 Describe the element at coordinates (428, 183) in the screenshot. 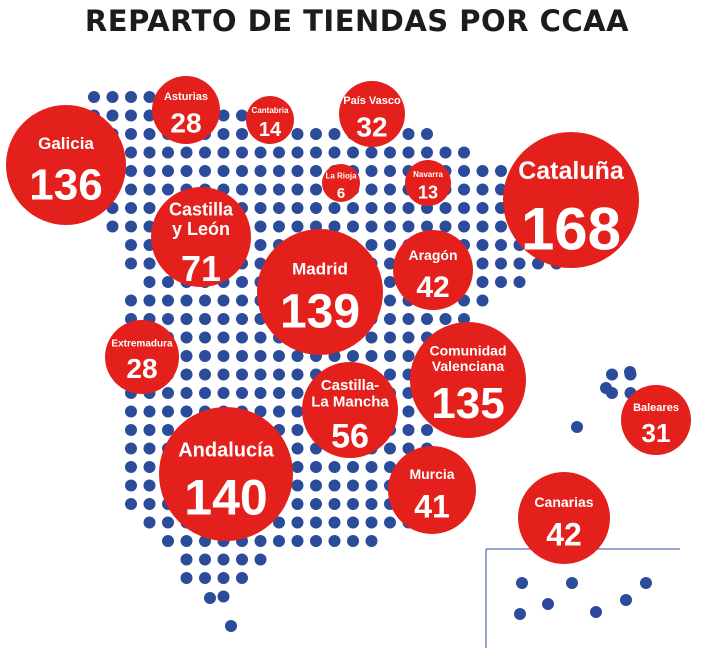

I see `bubble-navarra: Navarra 13` at that location.